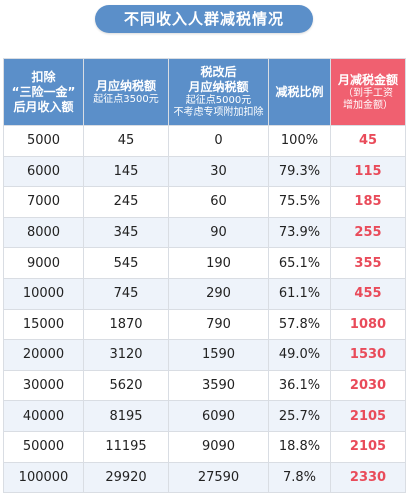 Image resolution: width=408 pixels, height=493 pixels. What do you see at coordinates (218, 232) in the screenshot?
I see `cell-new-tax: 90` at bounding box center [218, 232].